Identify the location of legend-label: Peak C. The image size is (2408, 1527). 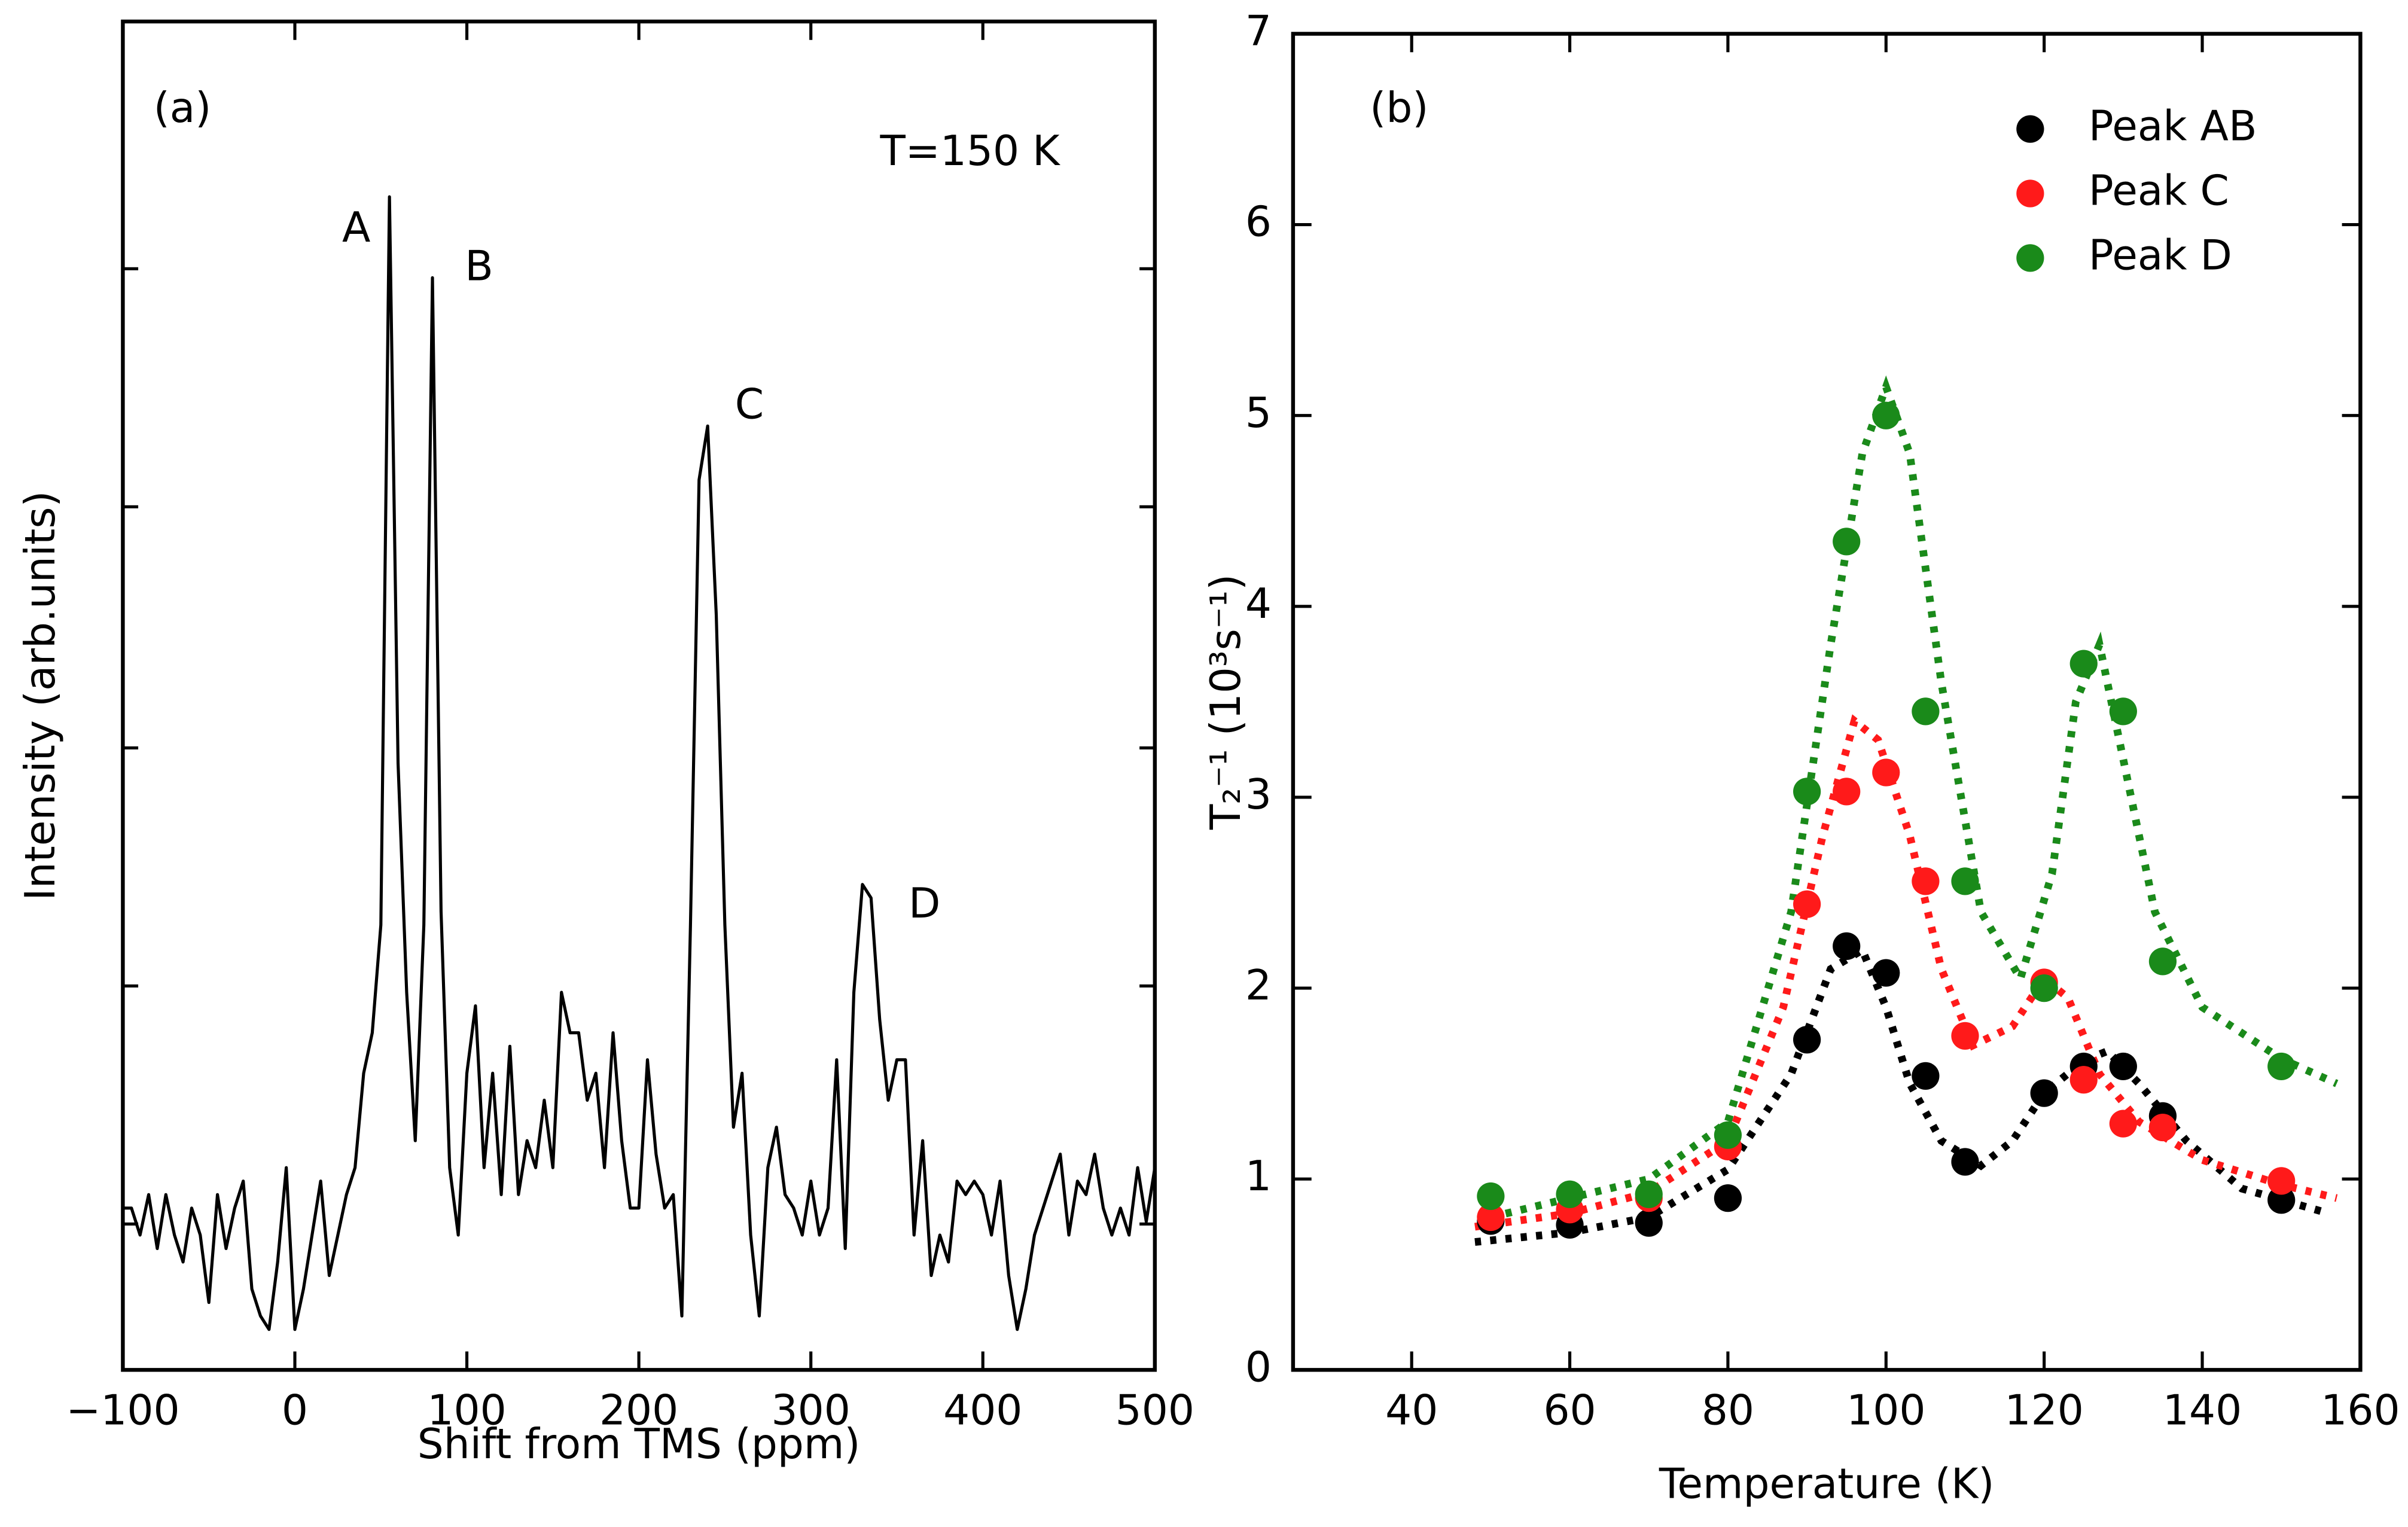
(2159, 191).